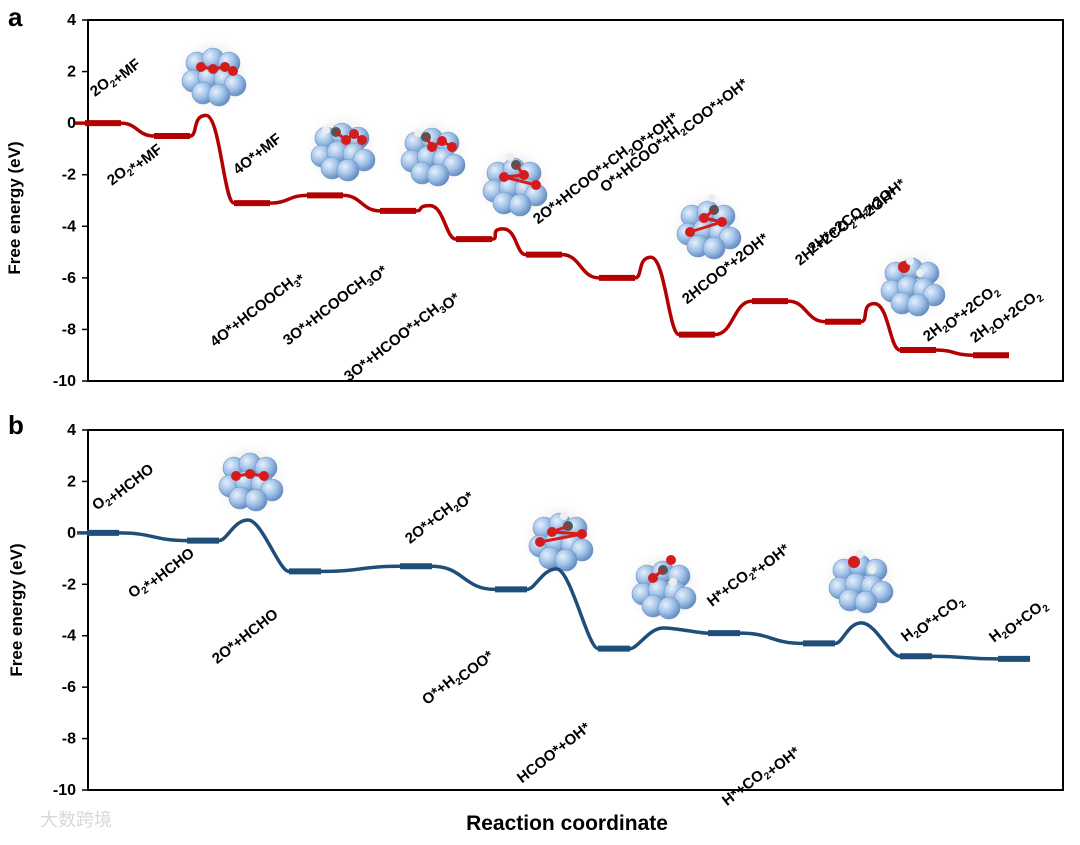 The image size is (1080, 845). I want to click on state-label: O2+HCHO, so click(123, 487).